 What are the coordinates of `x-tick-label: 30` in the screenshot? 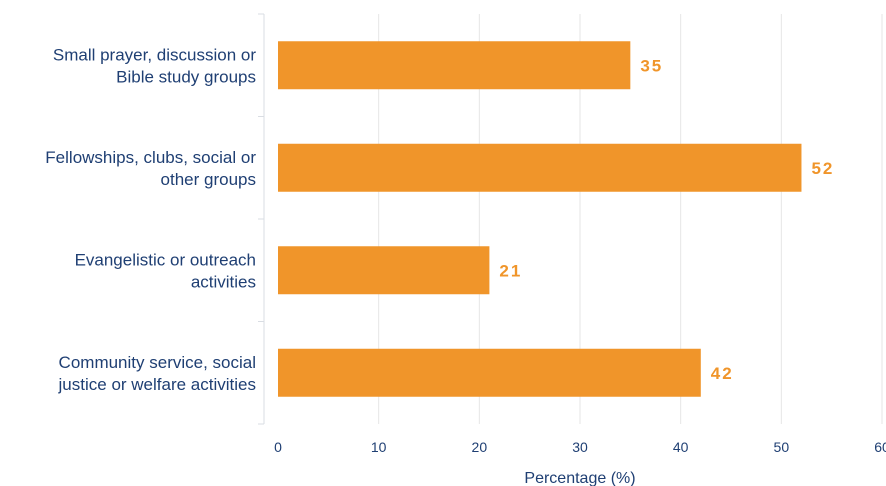 It's located at (580, 447).